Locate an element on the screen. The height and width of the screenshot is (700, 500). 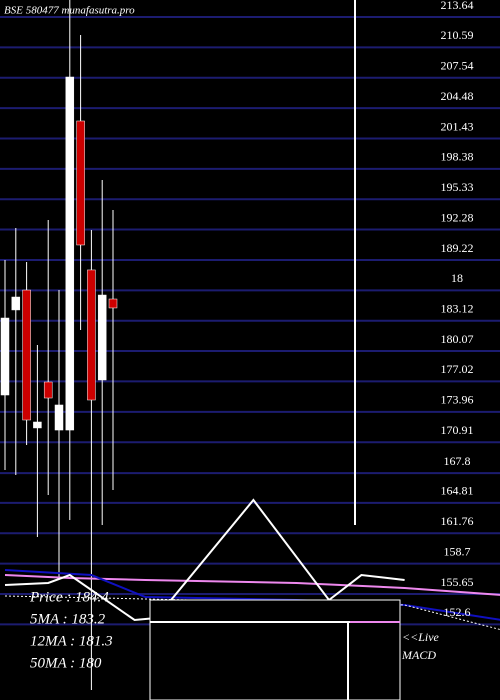
y-tick-label: 195.33 is located at coordinates (457, 187).